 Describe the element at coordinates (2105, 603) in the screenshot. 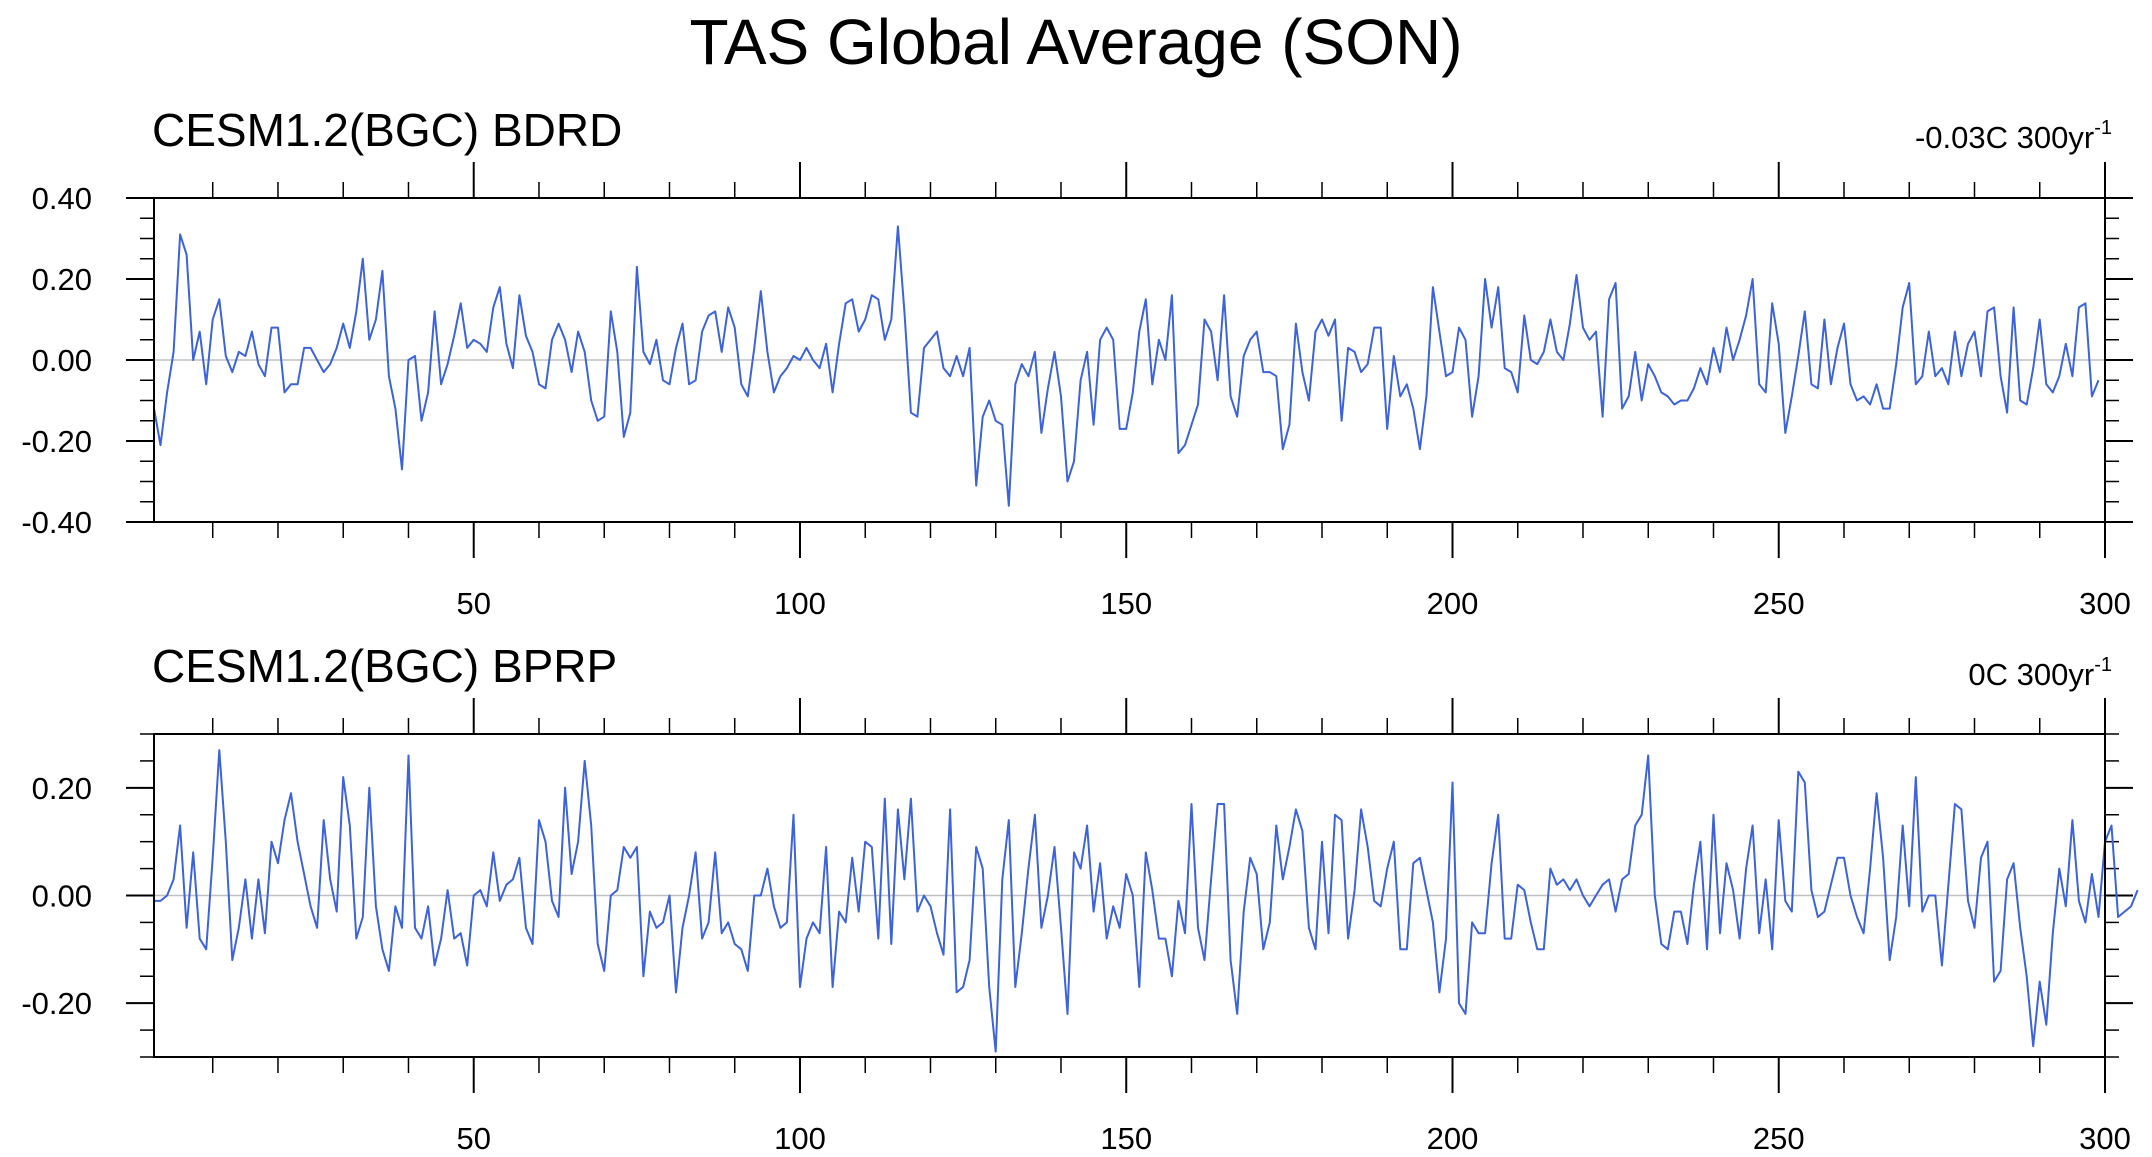

I see `panel-1-x-tick-label: 300` at that location.